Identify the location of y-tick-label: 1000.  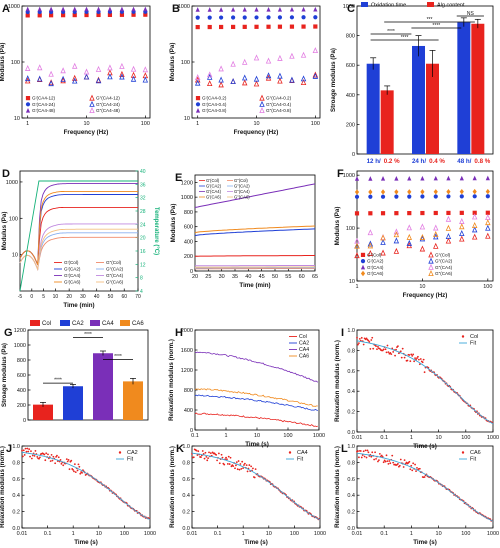
(12, 183).